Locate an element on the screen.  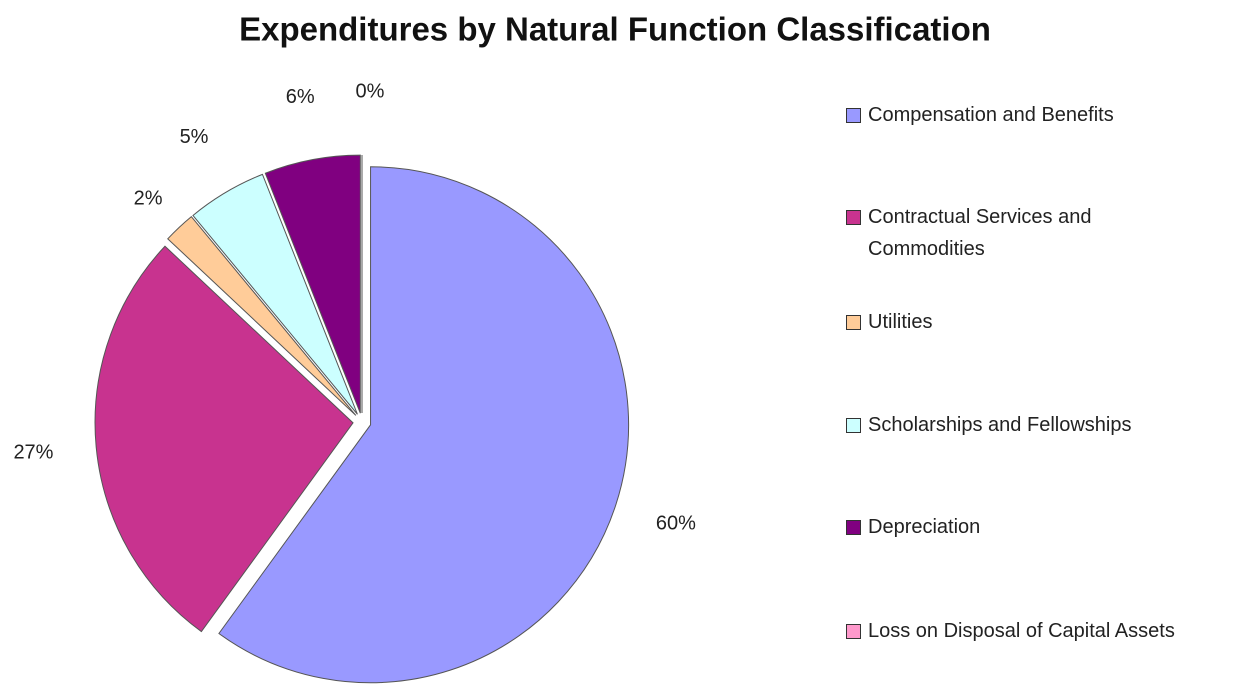
data-label: 5% is located at coordinates (194, 137).